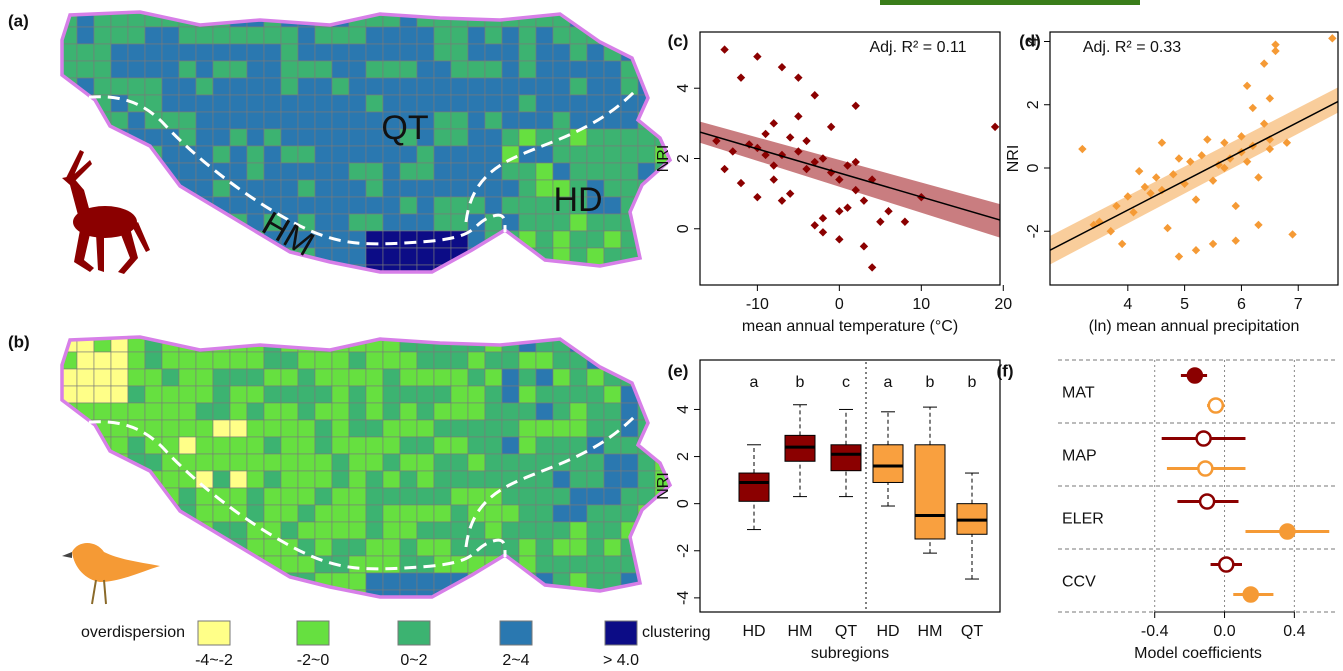 This screenshot has height=671, width=1343. I want to click on plot-area, so click(850, 158).